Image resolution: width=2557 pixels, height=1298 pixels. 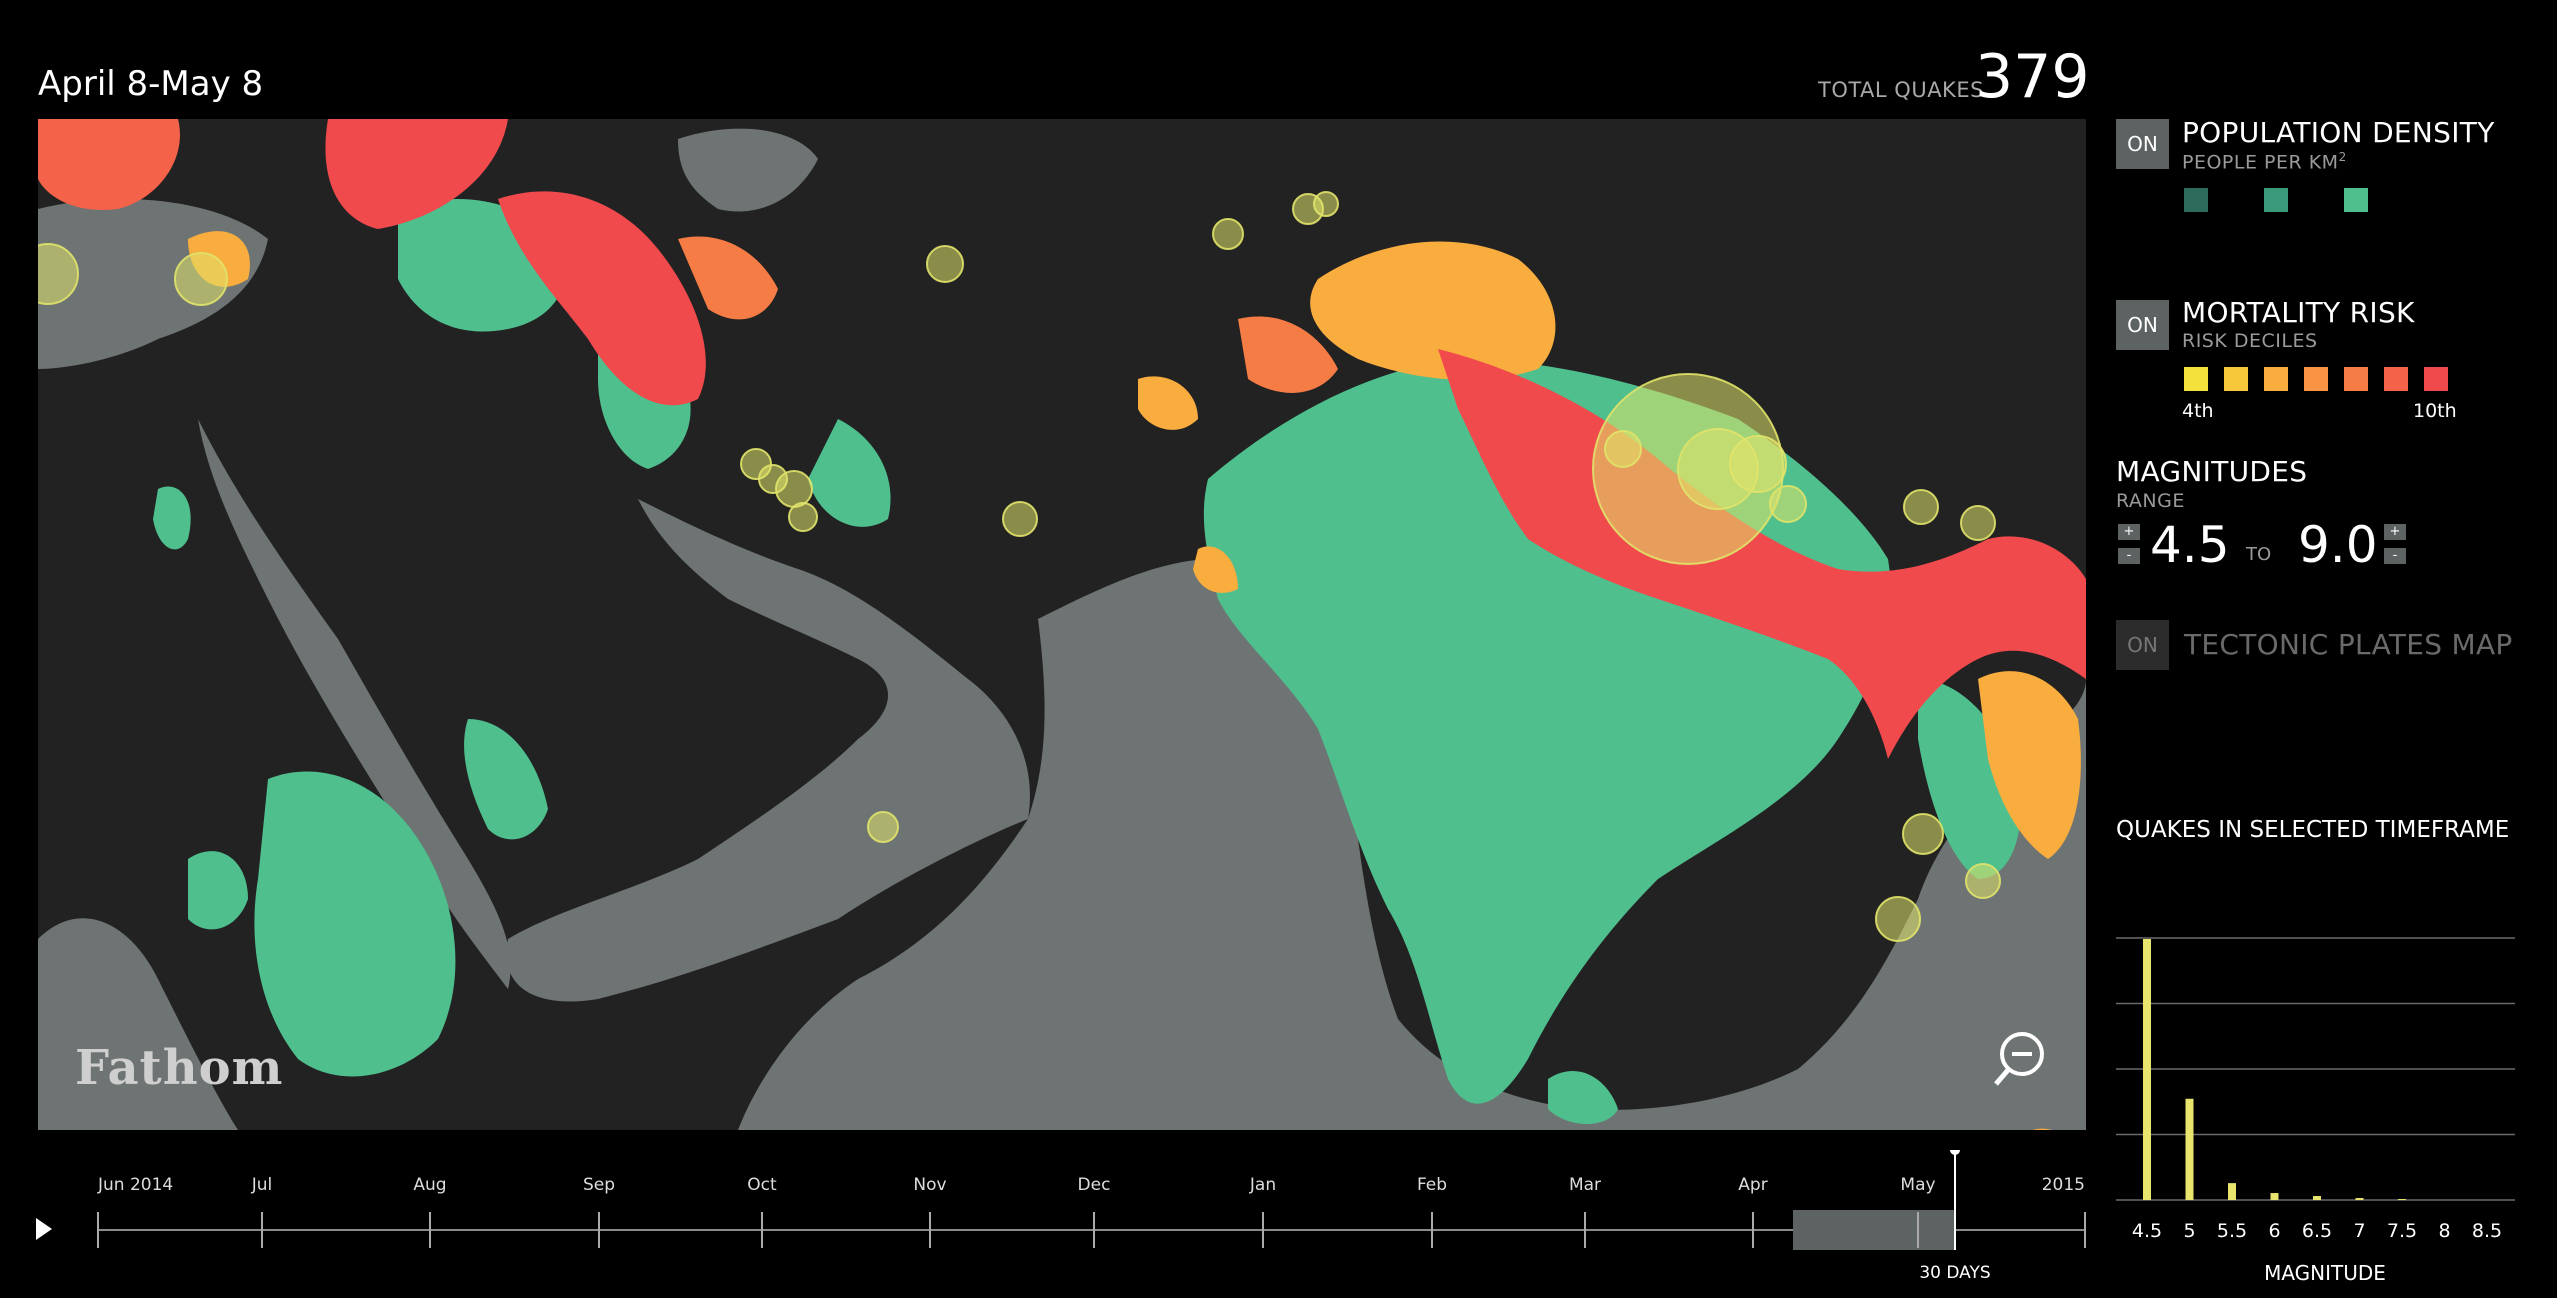 I want to click on tectonic-plates-title: TECTONIC PLATES MAP, so click(x=2348, y=644).